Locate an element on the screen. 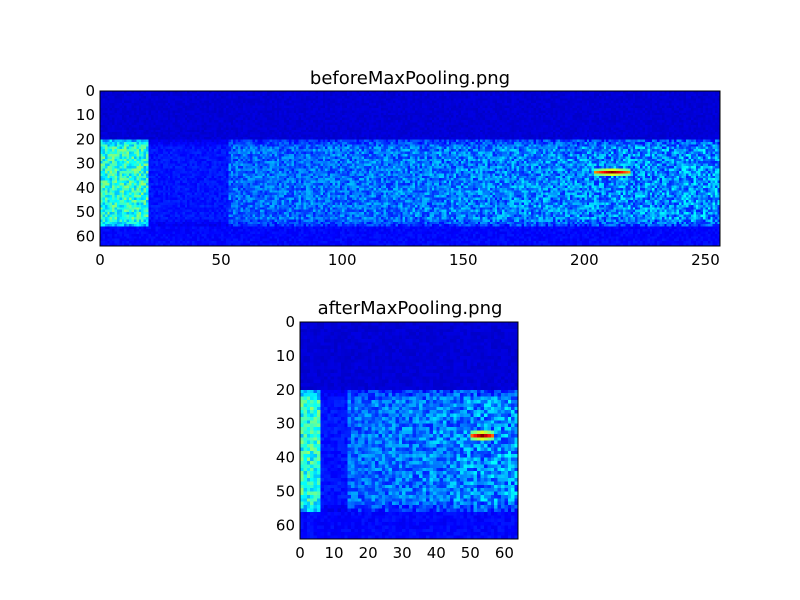  x-tick-label: 250 is located at coordinates (705, 260).